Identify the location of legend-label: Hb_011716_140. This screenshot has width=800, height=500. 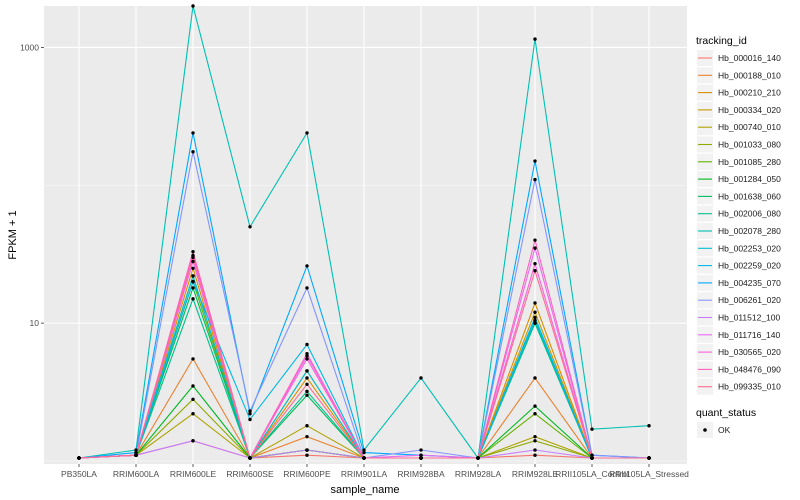
(749, 335).